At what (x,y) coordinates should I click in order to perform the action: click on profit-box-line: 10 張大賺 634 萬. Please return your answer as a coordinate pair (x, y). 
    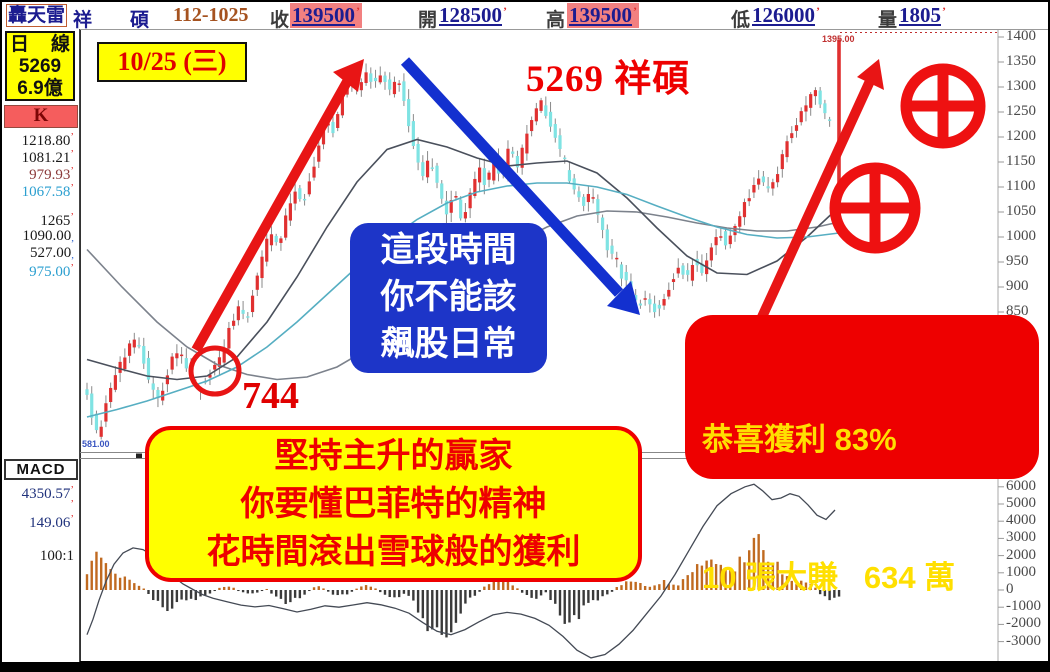
    Looking at the image, I should click on (829, 577).